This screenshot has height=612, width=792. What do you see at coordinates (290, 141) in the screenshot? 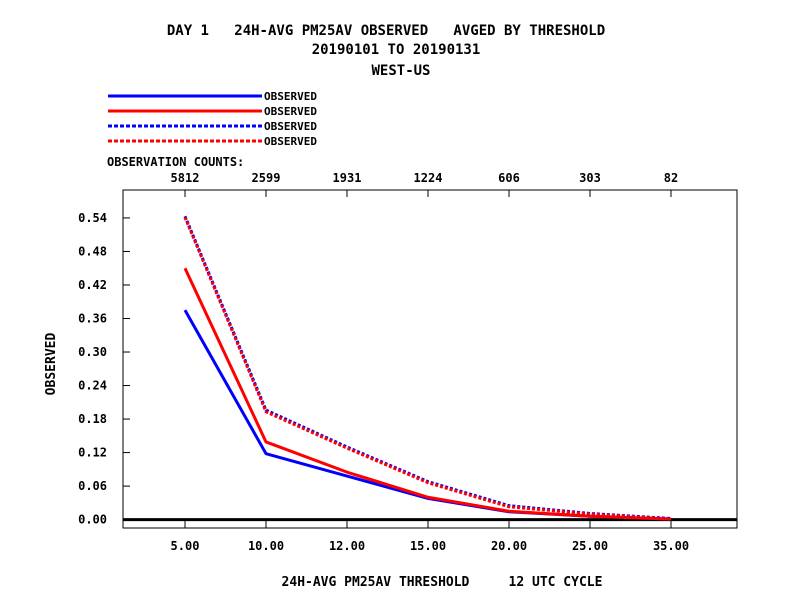
I see `legend-label-4: OBSERVED` at bounding box center [290, 141].